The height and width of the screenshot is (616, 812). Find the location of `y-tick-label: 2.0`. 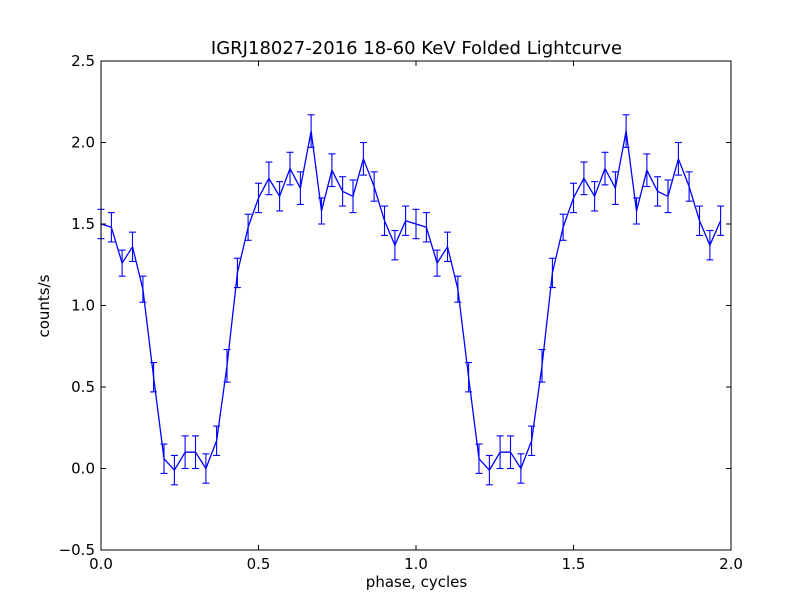

y-tick-label: 2.0 is located at coordinates (83, 143).